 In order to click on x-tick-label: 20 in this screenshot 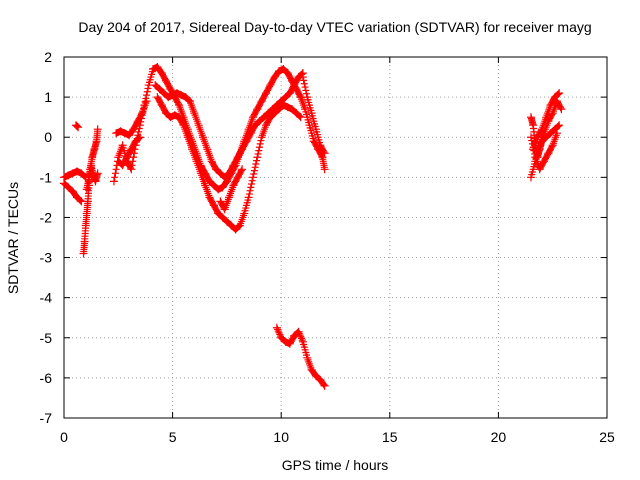, I will do `click(499, 437)`.